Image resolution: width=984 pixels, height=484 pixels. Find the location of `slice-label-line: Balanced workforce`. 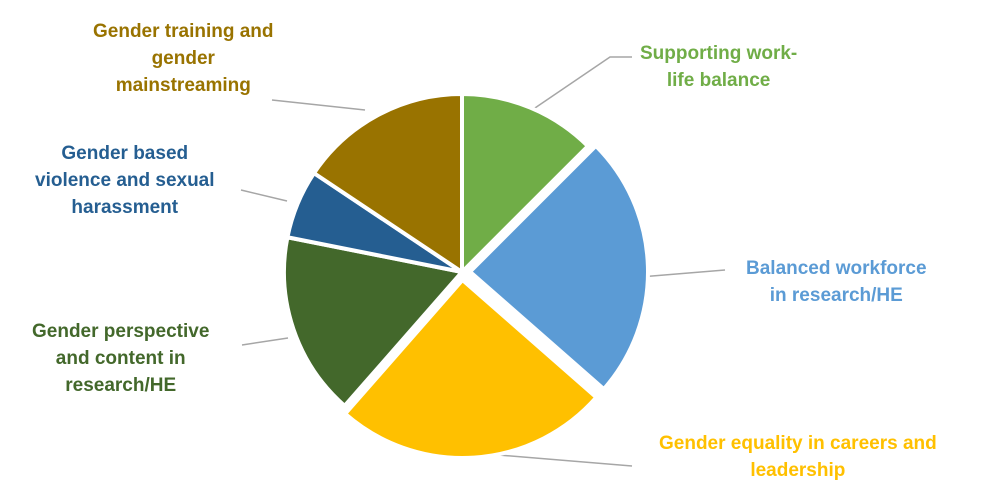

slice-label-line: Balanced workforce is located at coordinates (836, 268).